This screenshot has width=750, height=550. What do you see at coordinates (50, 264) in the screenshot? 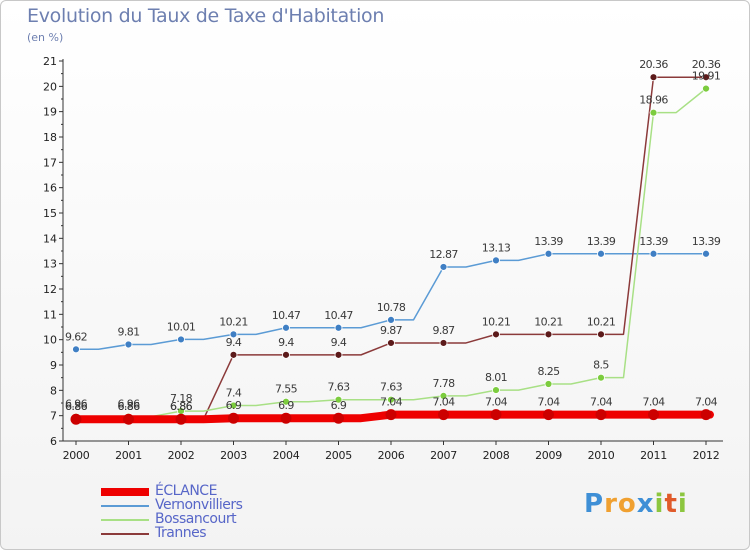
I see `y-tick-label-13: 13` at bounding box center [50, 264].